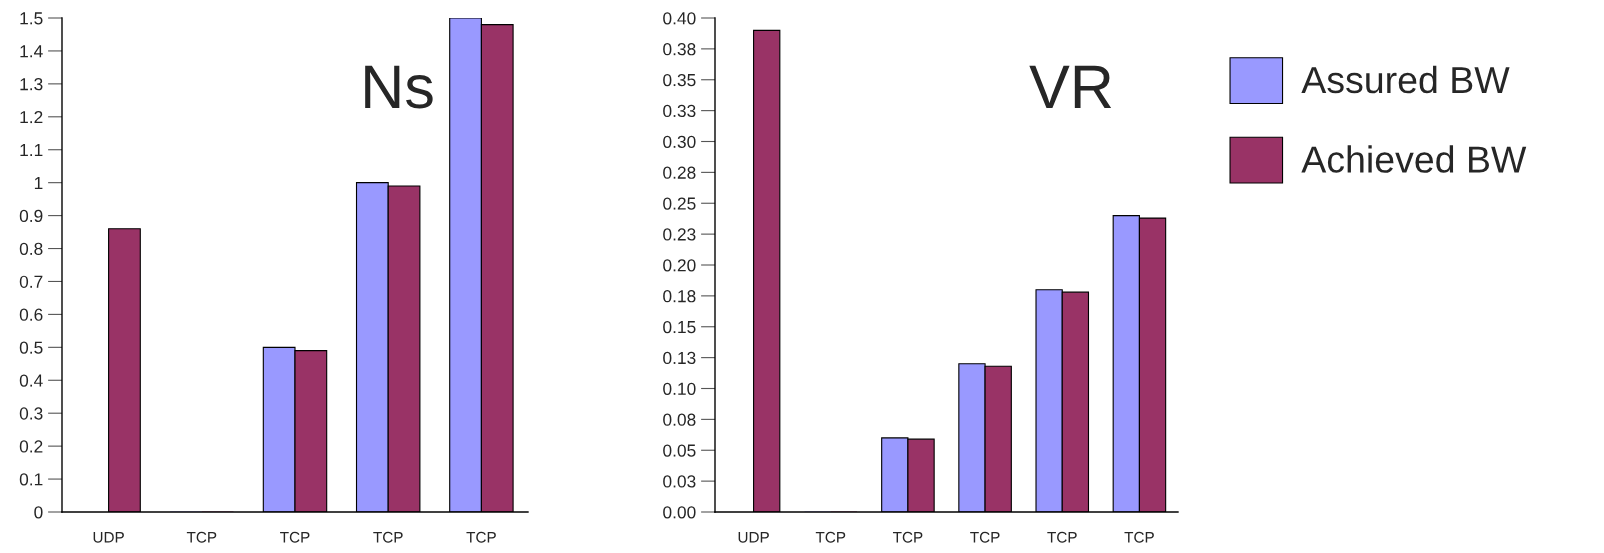 The width and height of the screenshot is (1604, 553). What do you see at coordinates (31, 446) in the screenshot?
I see `y-tick-label: 0.2` at bounding box center [31, 446].